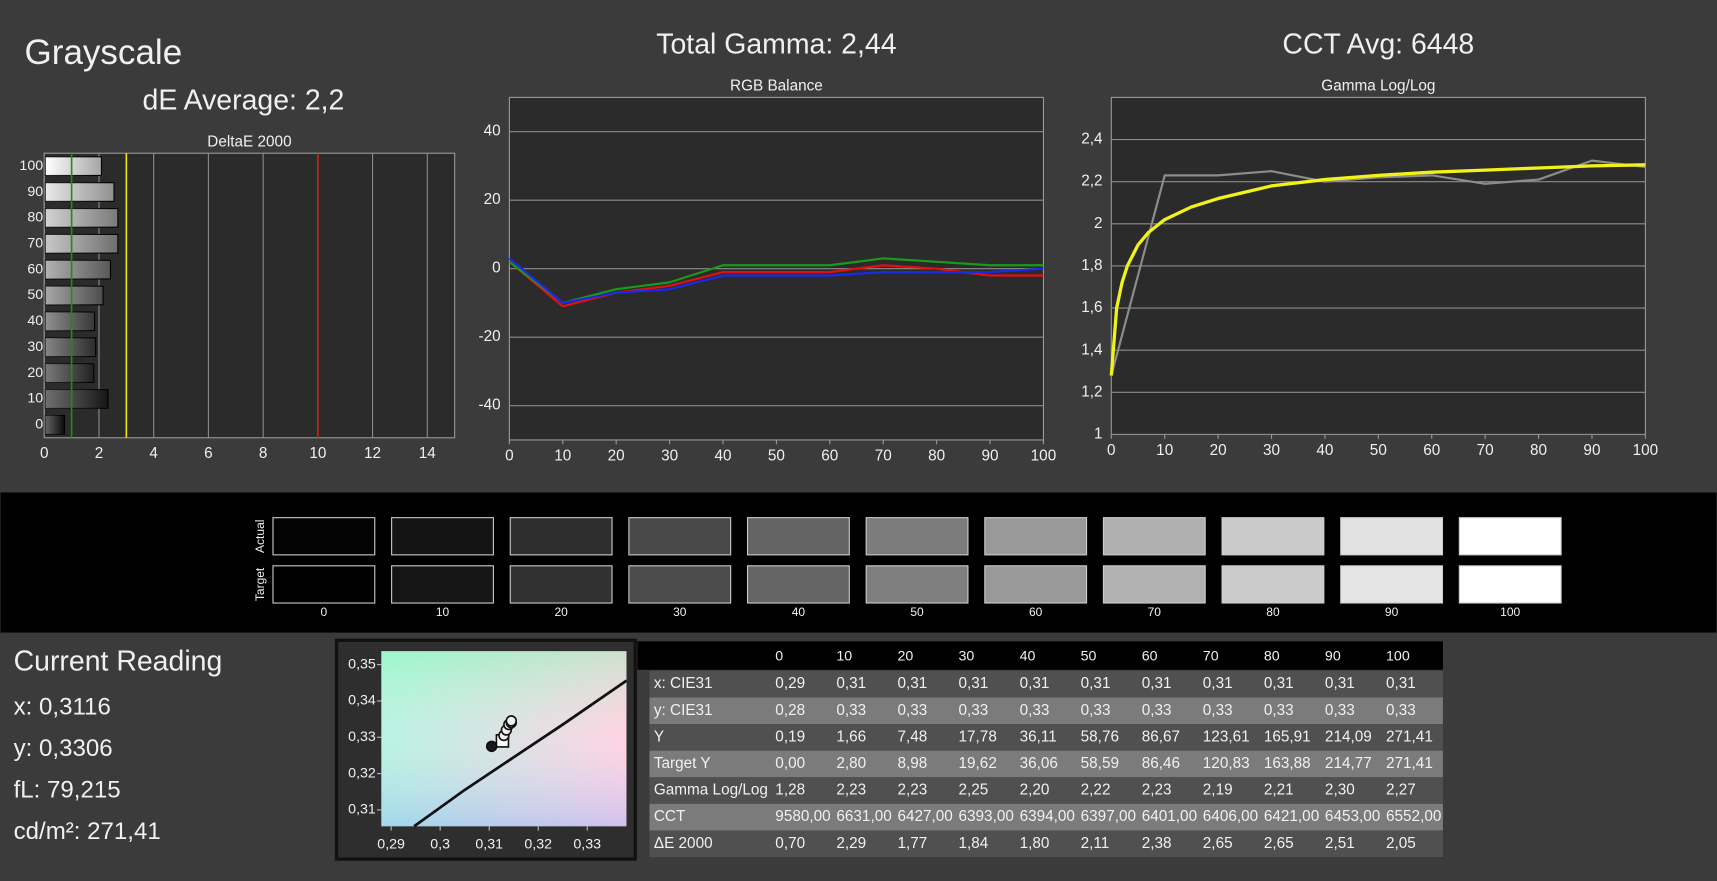 This screenshot has width=1717, height=881. What do you see at coordinates (912, 763) in the screenshot?
I see `table-cell: 8,98` at bounding box center [912, 763].